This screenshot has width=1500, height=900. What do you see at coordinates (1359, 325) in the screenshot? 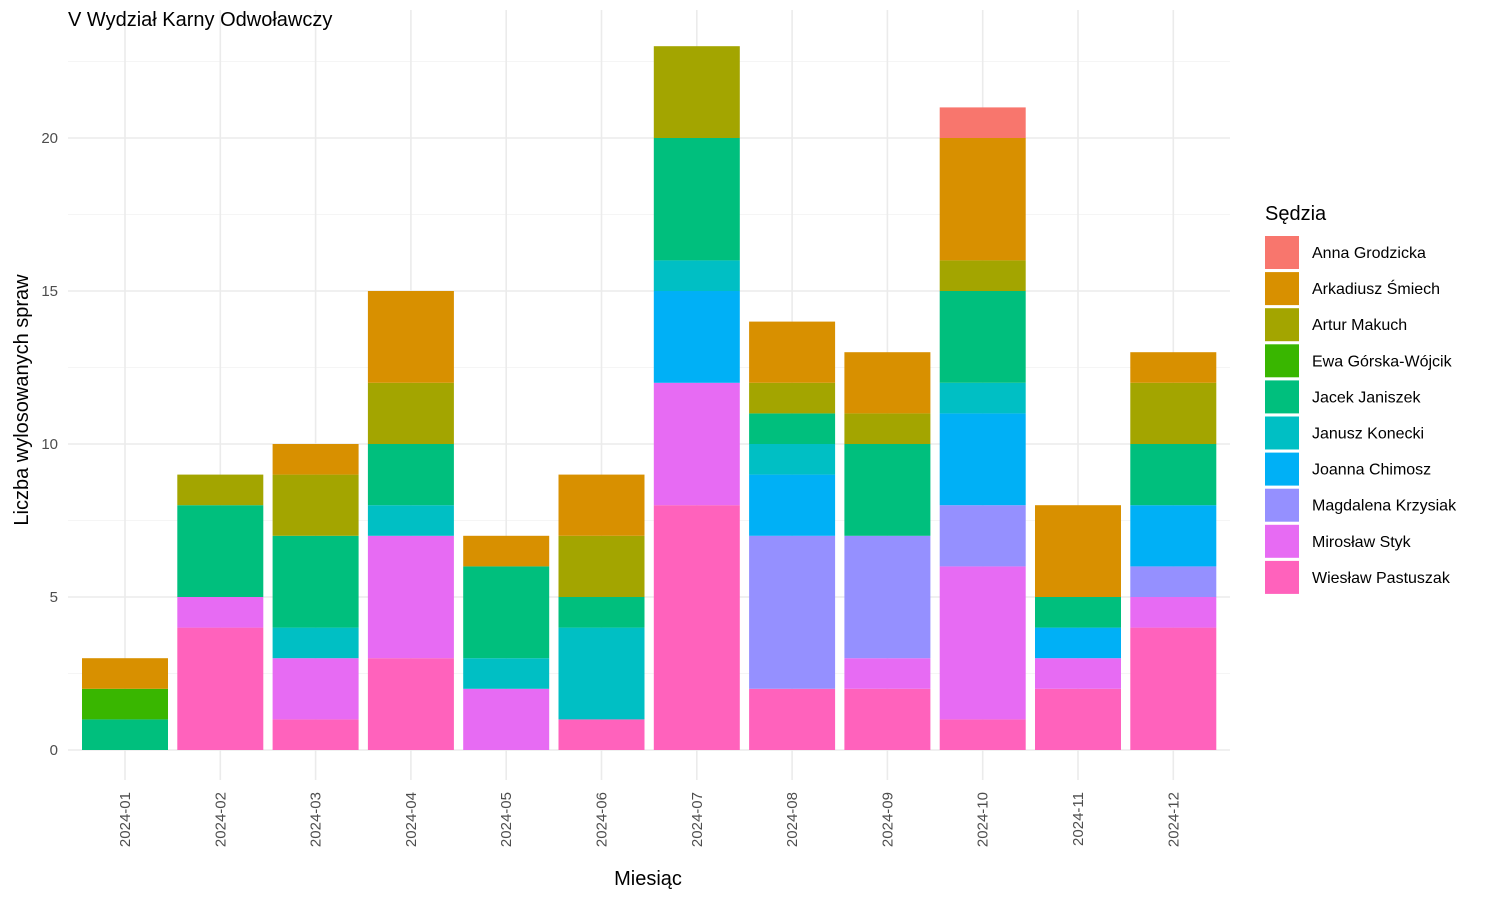
I see `legend-label: Artur Makuch` at bounding box center [1359, 325].